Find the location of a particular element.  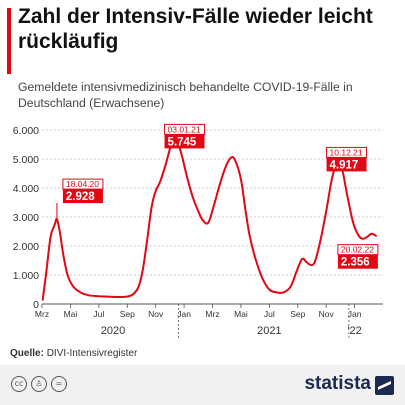

source-note: Quelle: DIVI-Intensivregister is located at coordinates (73, 353).